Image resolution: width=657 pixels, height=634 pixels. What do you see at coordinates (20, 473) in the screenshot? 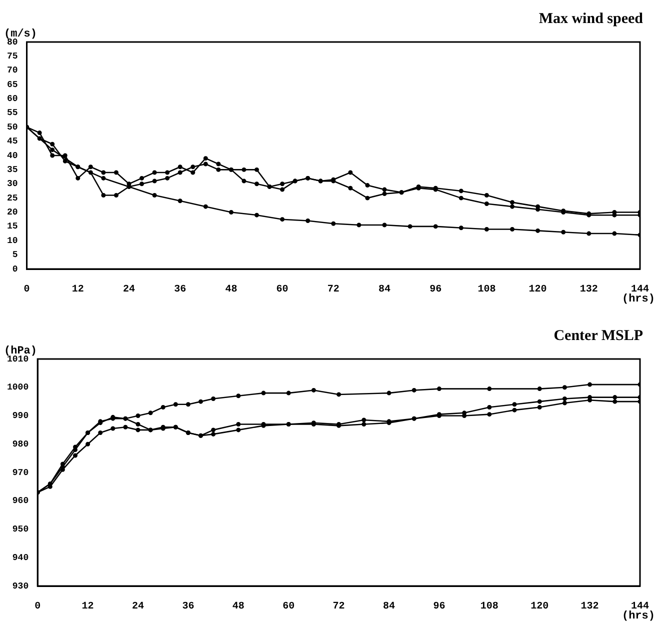
I see `y-tick-label: 970` at bounding box center [20, 473].